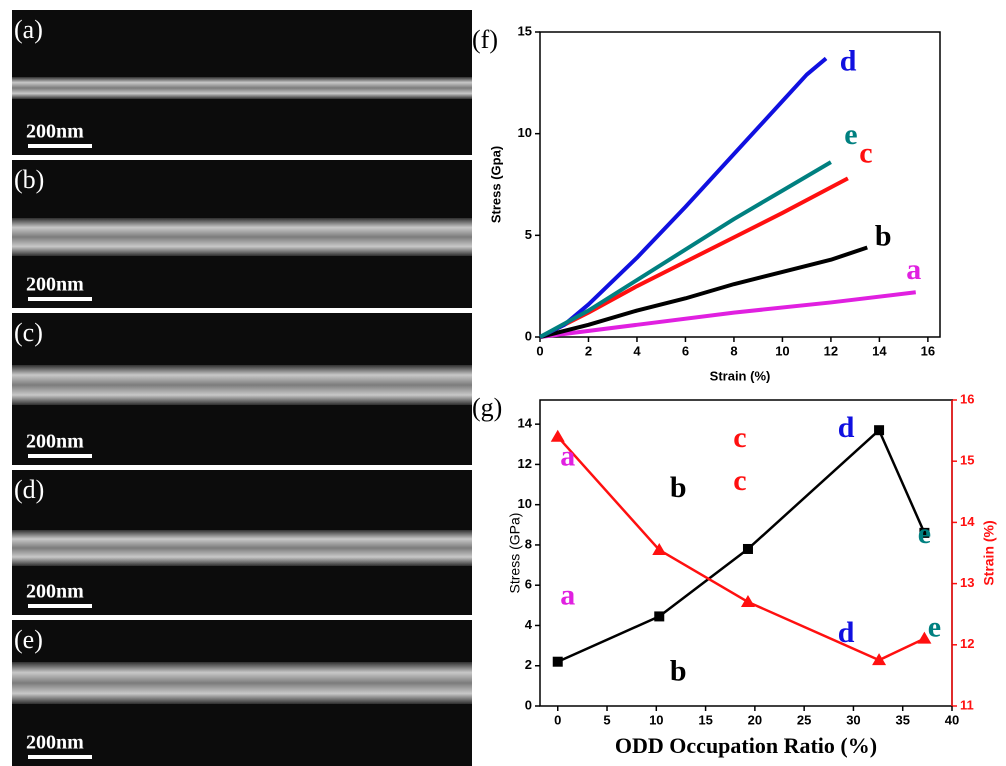 The image size is (1006, 766). What do you see at coordinates (831, 350) in the screenshot?
I see `x-tick-label: 12` at bounding box center [831, 350].